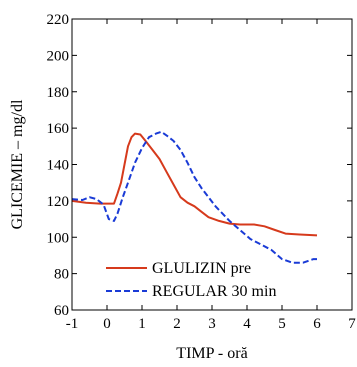  Describe the element at coordinates (142, 324) in the screenshot. I see `x-tick-label: 1` at that location.